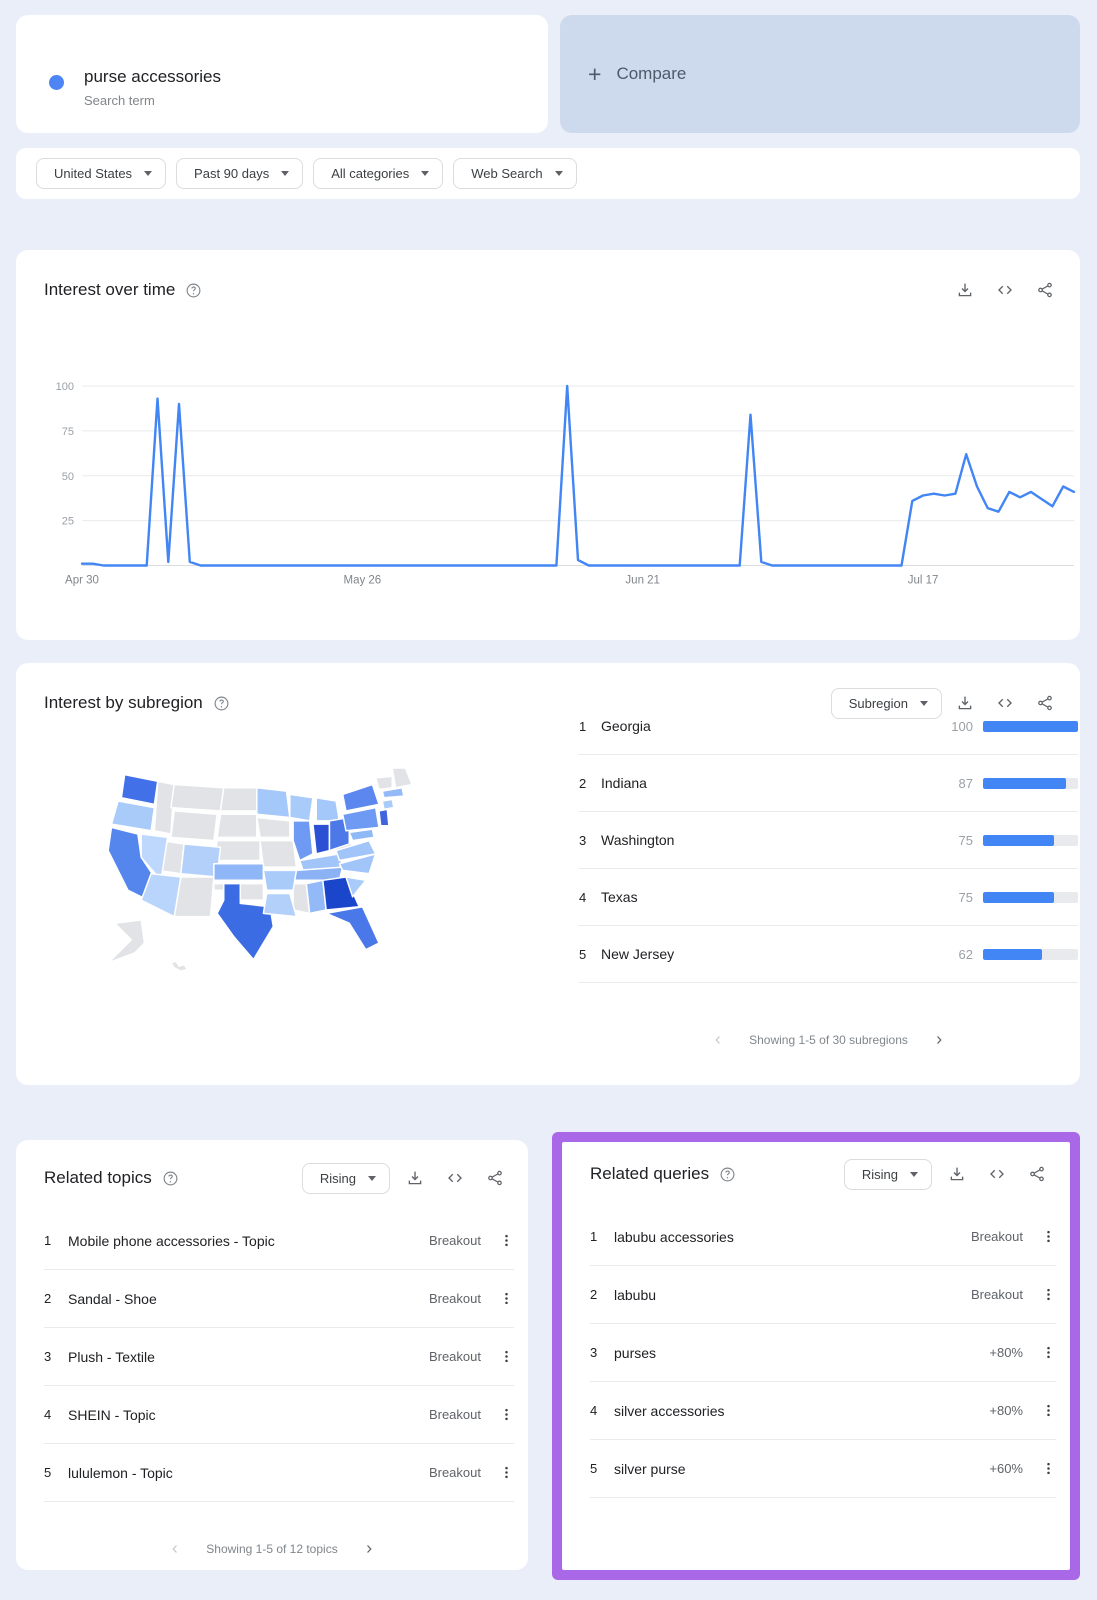  Describe the element at coordinates (823, 1237) in the screenshot. I see `related-query-row: 1 labubu accessories Breakout` at that location.